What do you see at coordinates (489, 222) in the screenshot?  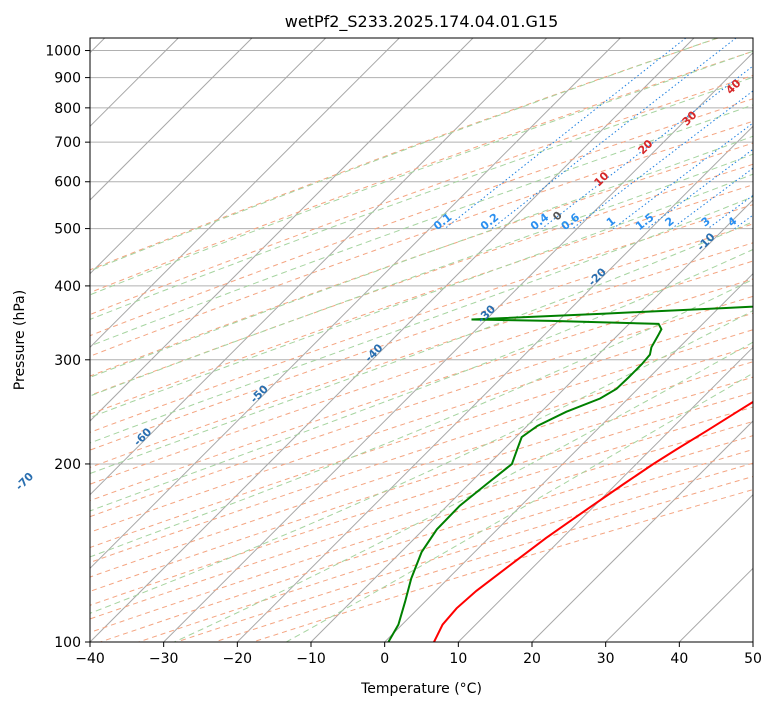 I see `mixing-ratio-label: 0.2` at bounding box center [489, 222].